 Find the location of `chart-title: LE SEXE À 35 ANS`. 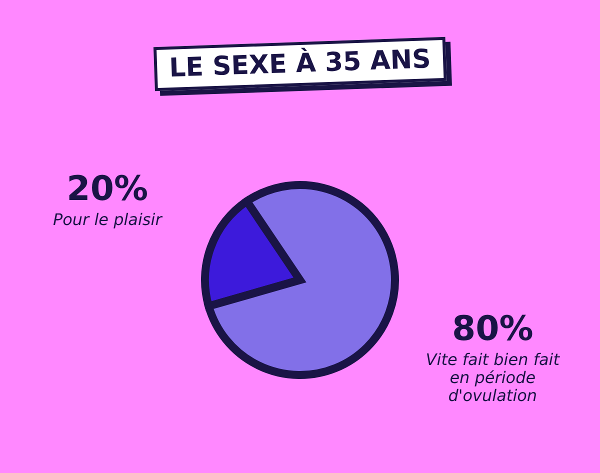

chart-title: LE SEXE À 35 ANS is located at coordinates (300, 64).